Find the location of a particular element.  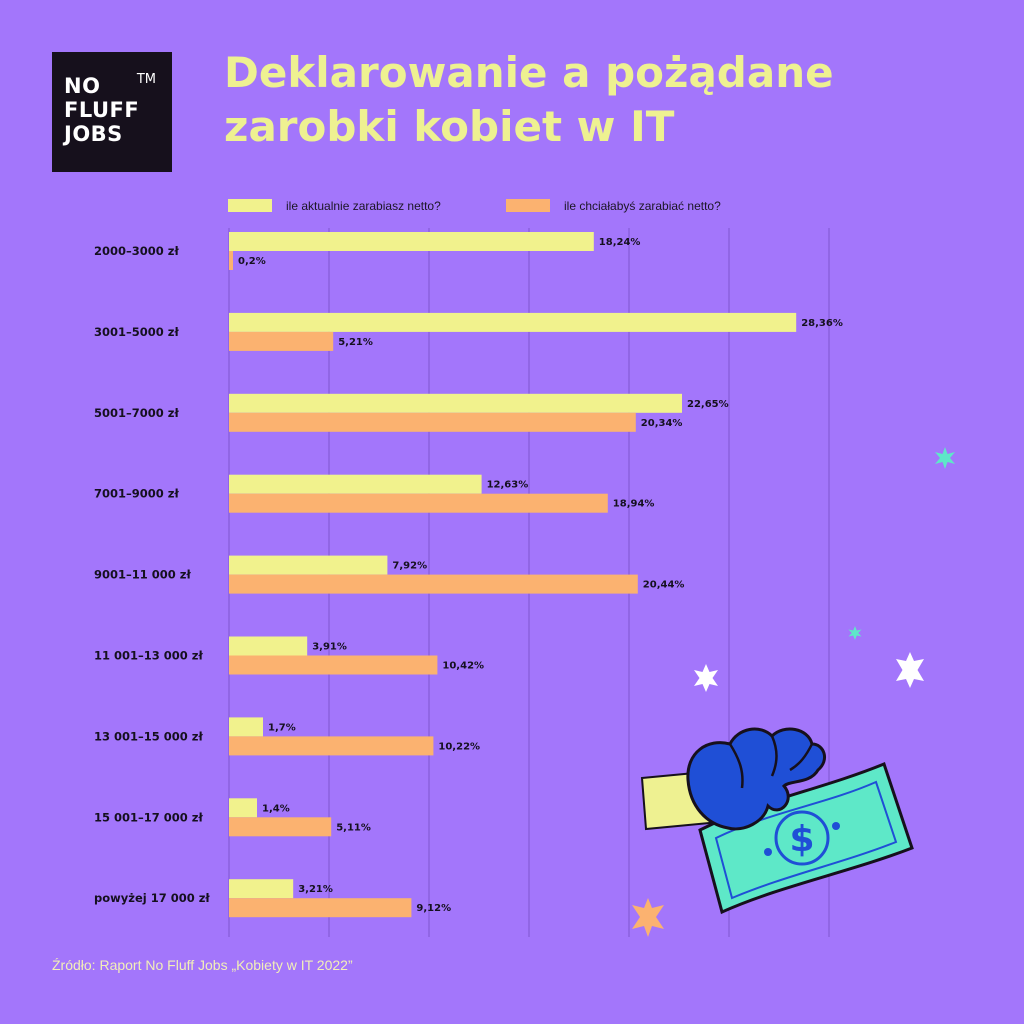

data-label: 18,24% is located at coordinates (620, 242).